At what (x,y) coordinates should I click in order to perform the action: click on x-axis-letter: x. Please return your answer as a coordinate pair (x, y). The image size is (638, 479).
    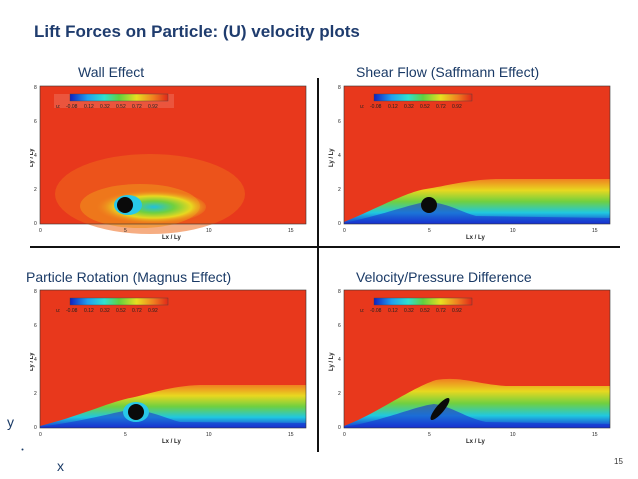
    Looking at the image, I should click on (60, 466).